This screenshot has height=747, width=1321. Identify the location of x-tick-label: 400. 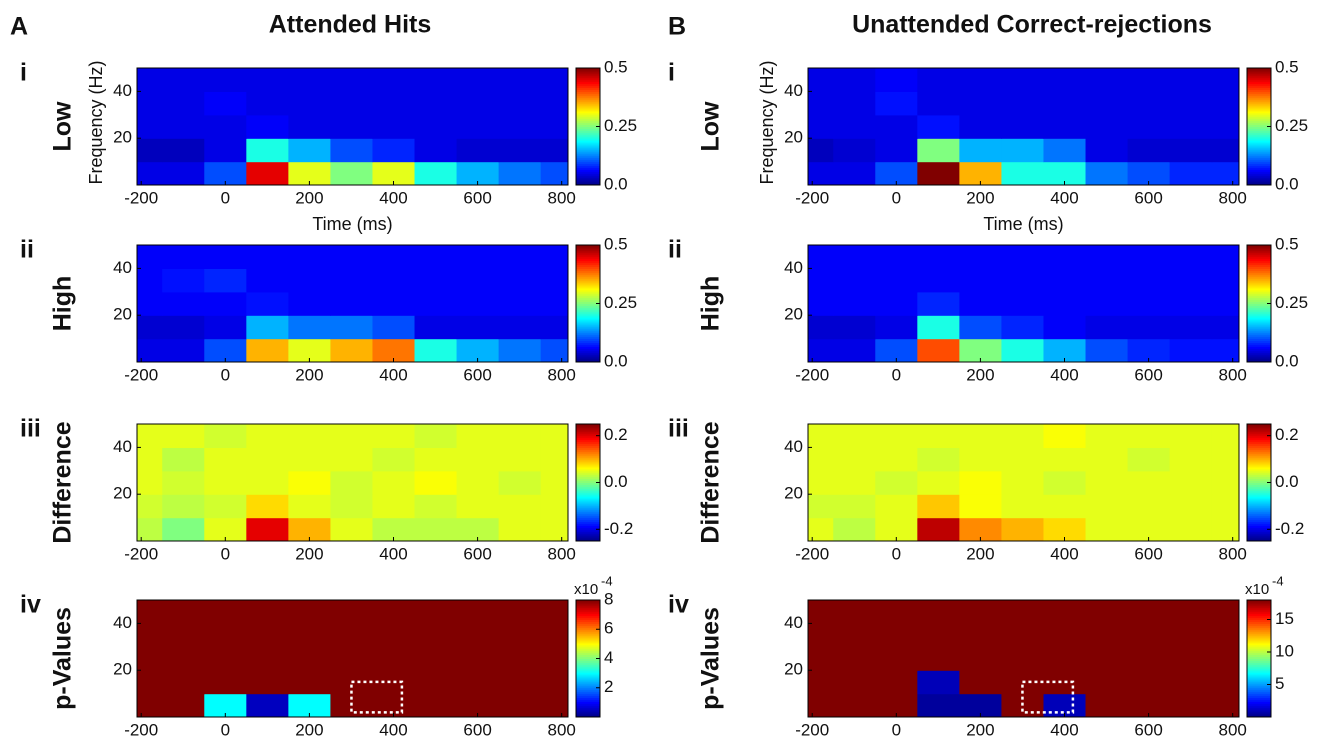
(393, 374).